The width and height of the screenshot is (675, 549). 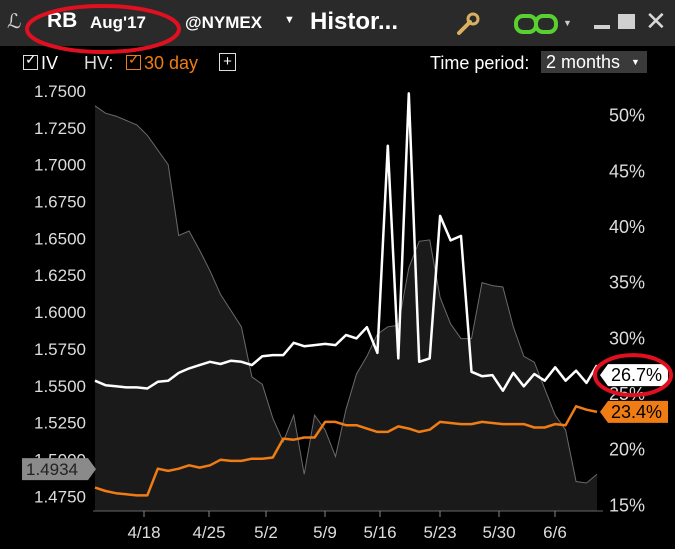 I want to click on right-tick-label: 45%, so click(x=627, y=171).